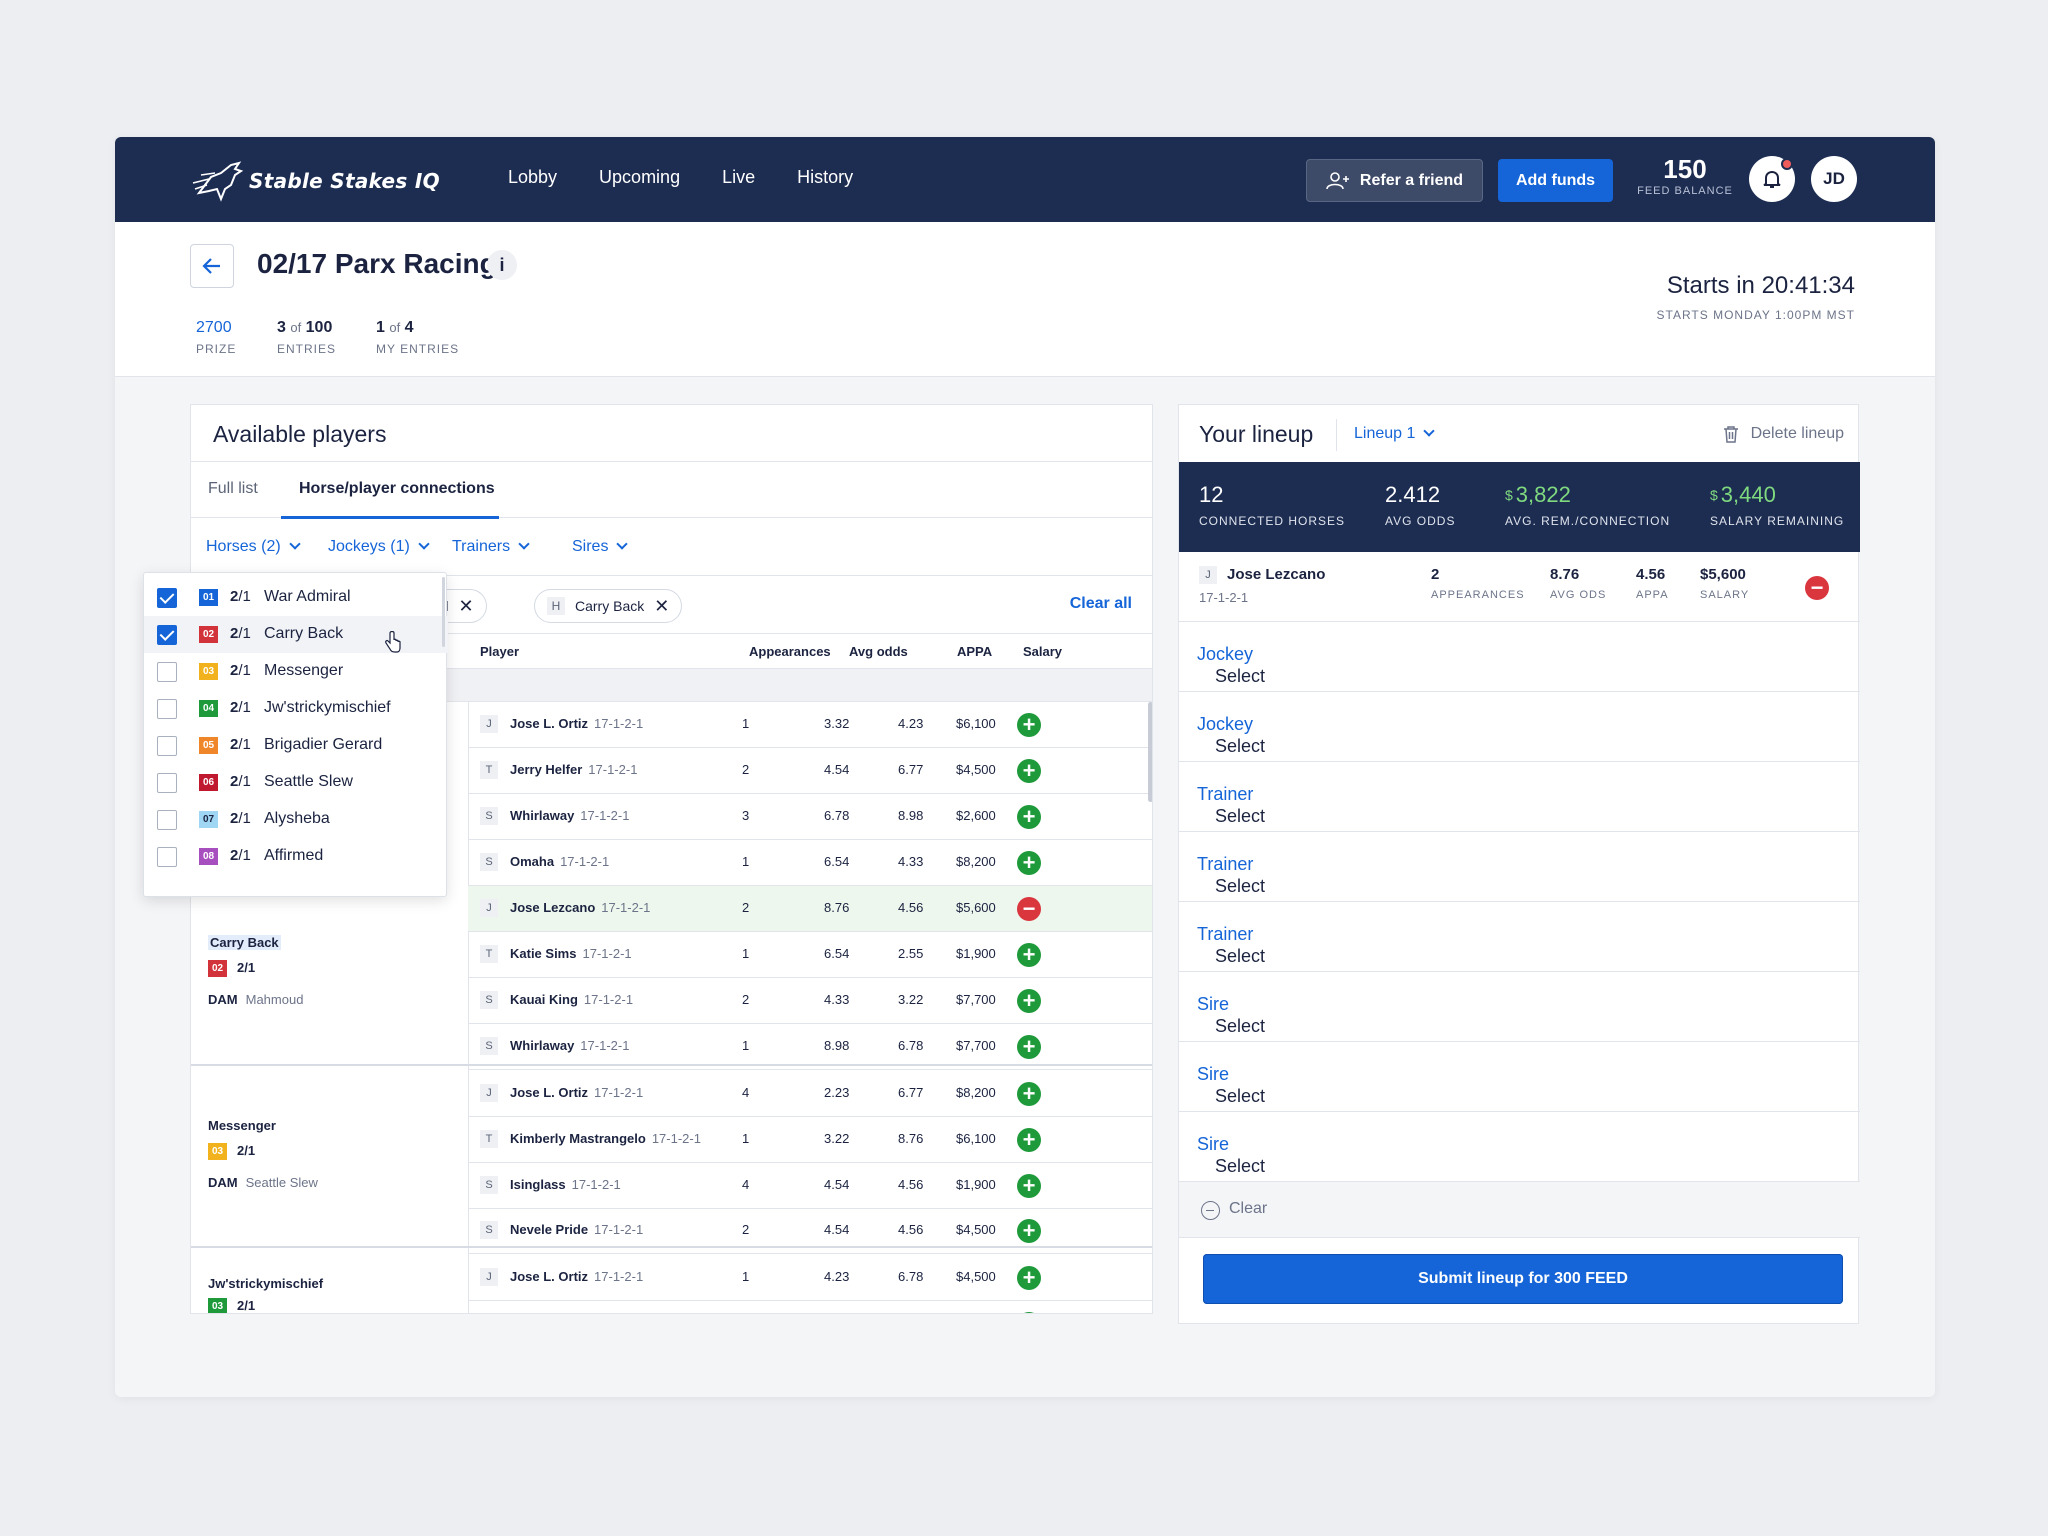 Image resolution: width=2048 pixels, height=1536 pixels. I want to click on table-row: S Nevele Pride 17-1-2-1 2 4.54 4.56 $4,500 +, so click(810, 1231).